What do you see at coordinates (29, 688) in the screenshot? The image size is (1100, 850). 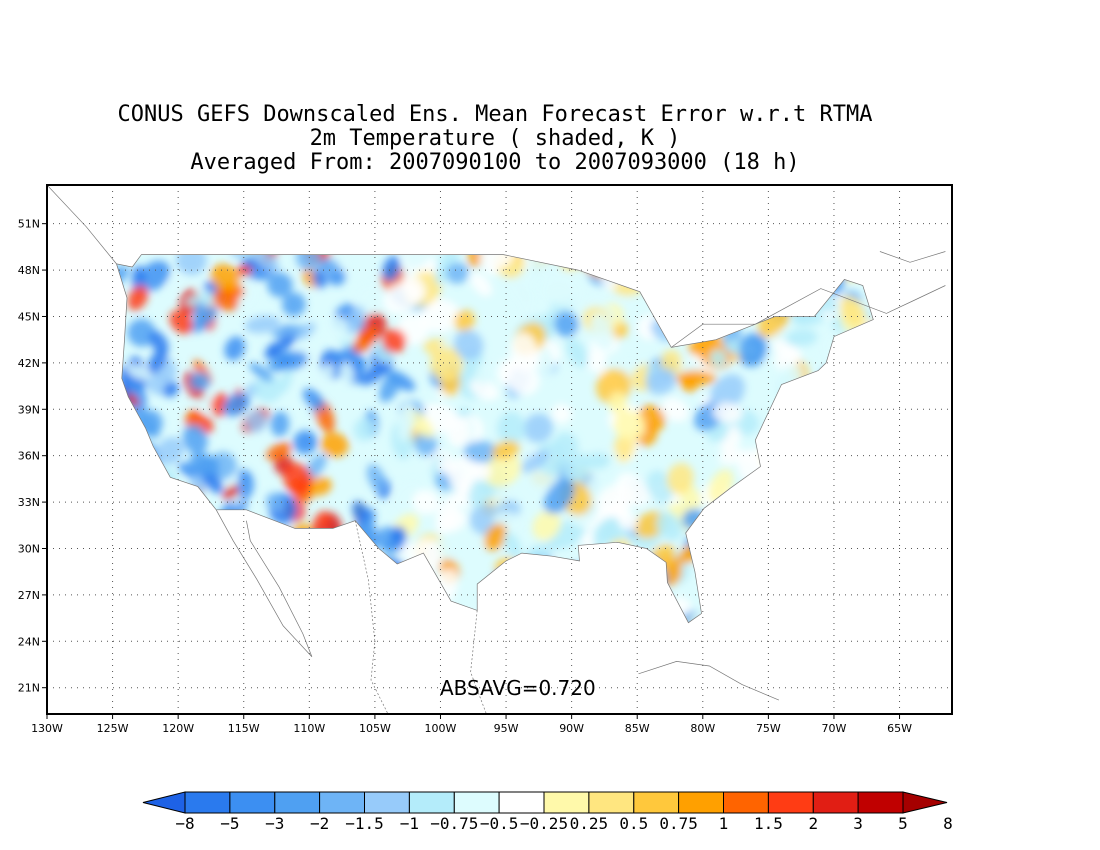 I see `lat-tick-label: 21N` at bounding box center [29, 688].